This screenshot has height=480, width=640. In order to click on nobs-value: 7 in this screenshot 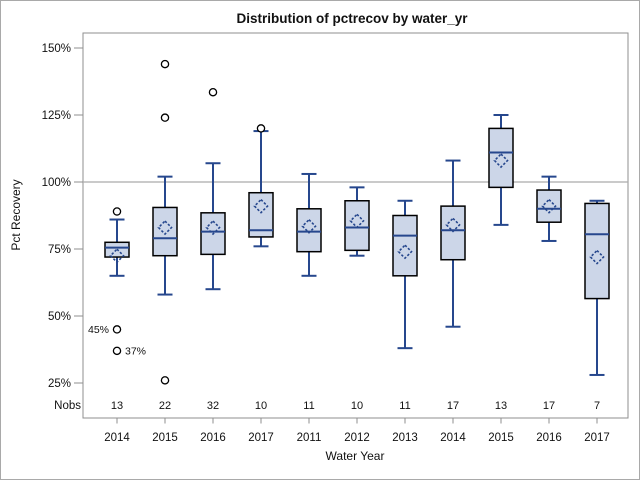, I will do `click(597, 406)`.